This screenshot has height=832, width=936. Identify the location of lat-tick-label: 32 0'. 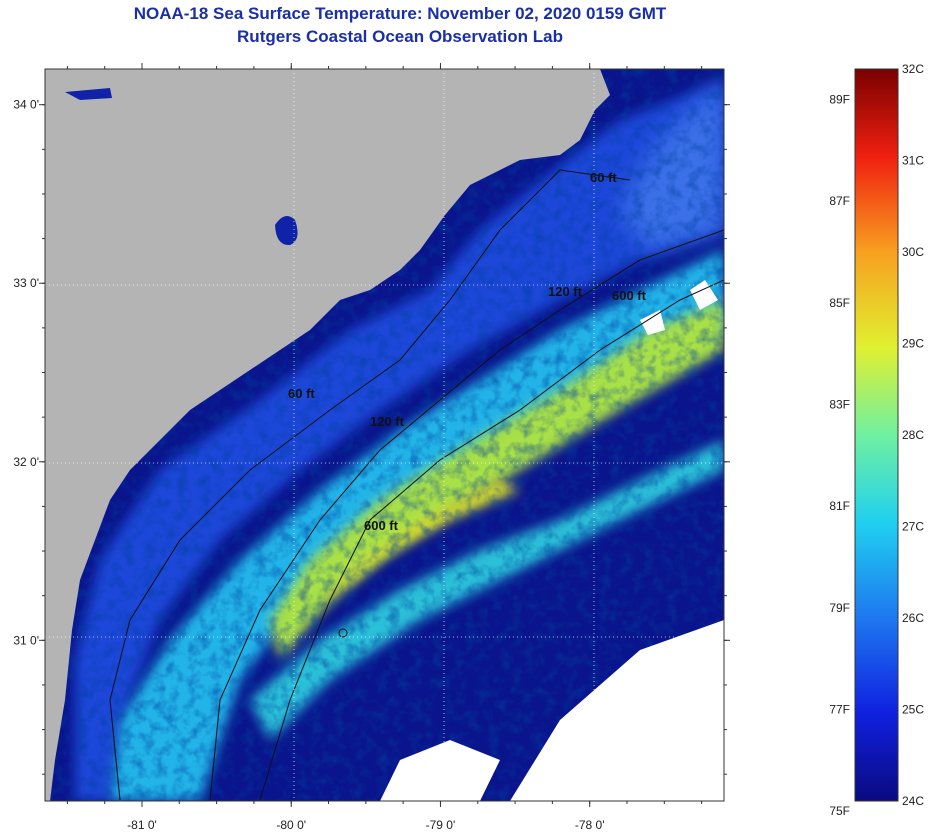
(26, 462).